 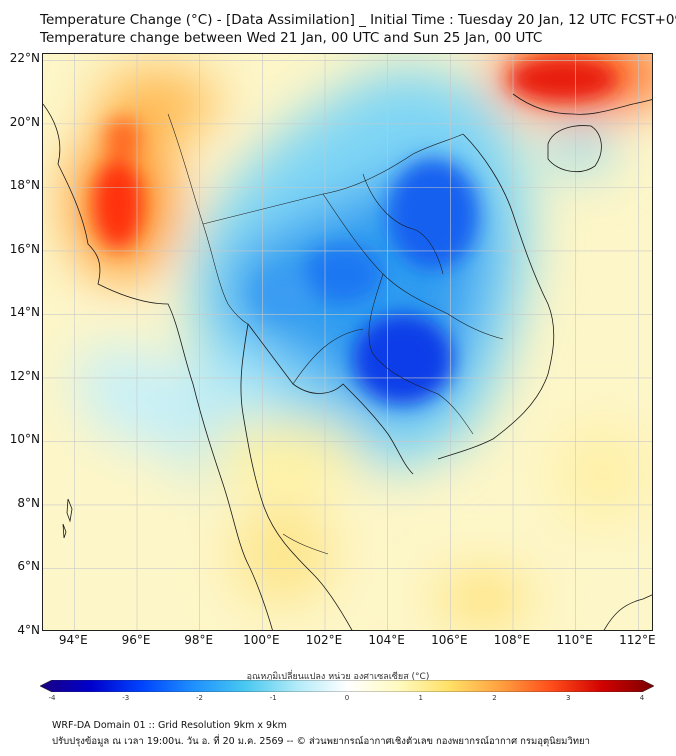 I want to click on lat-tick-label: 22°N, so click(x=24, y=58).